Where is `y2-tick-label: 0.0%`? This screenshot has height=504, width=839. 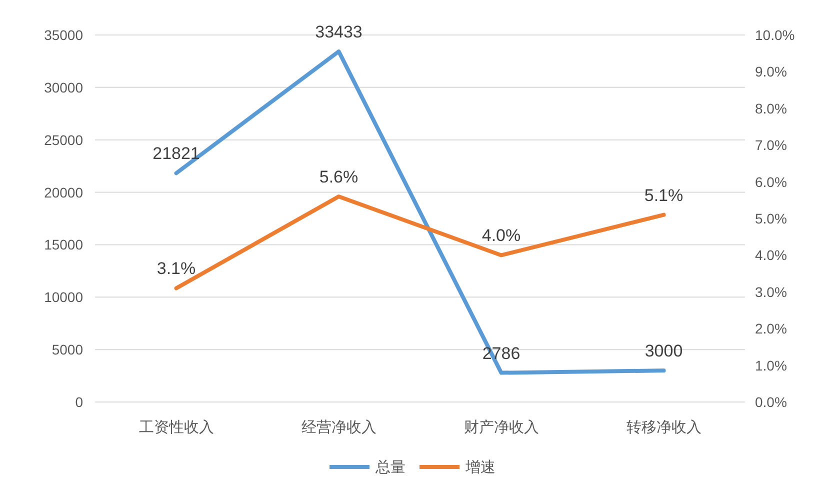 y2-tick-label: 0.0% is located at coordinates (771, 402).